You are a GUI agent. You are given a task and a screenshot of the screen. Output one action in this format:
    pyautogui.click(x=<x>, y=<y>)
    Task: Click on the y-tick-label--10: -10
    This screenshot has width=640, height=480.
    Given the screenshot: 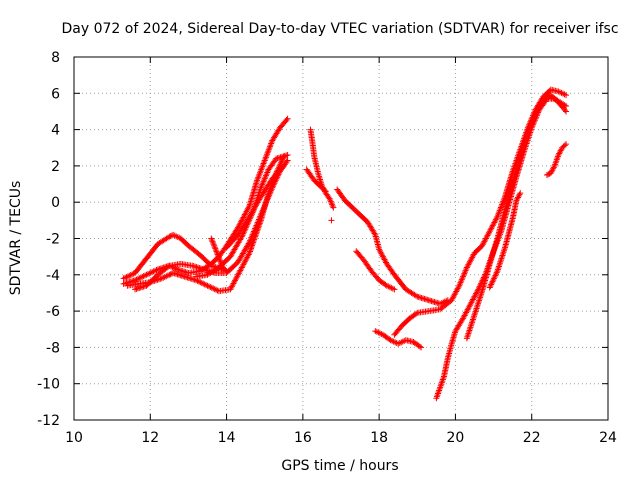 What is the action you would take?
    pyautogui.click(x=48, y=385)
    